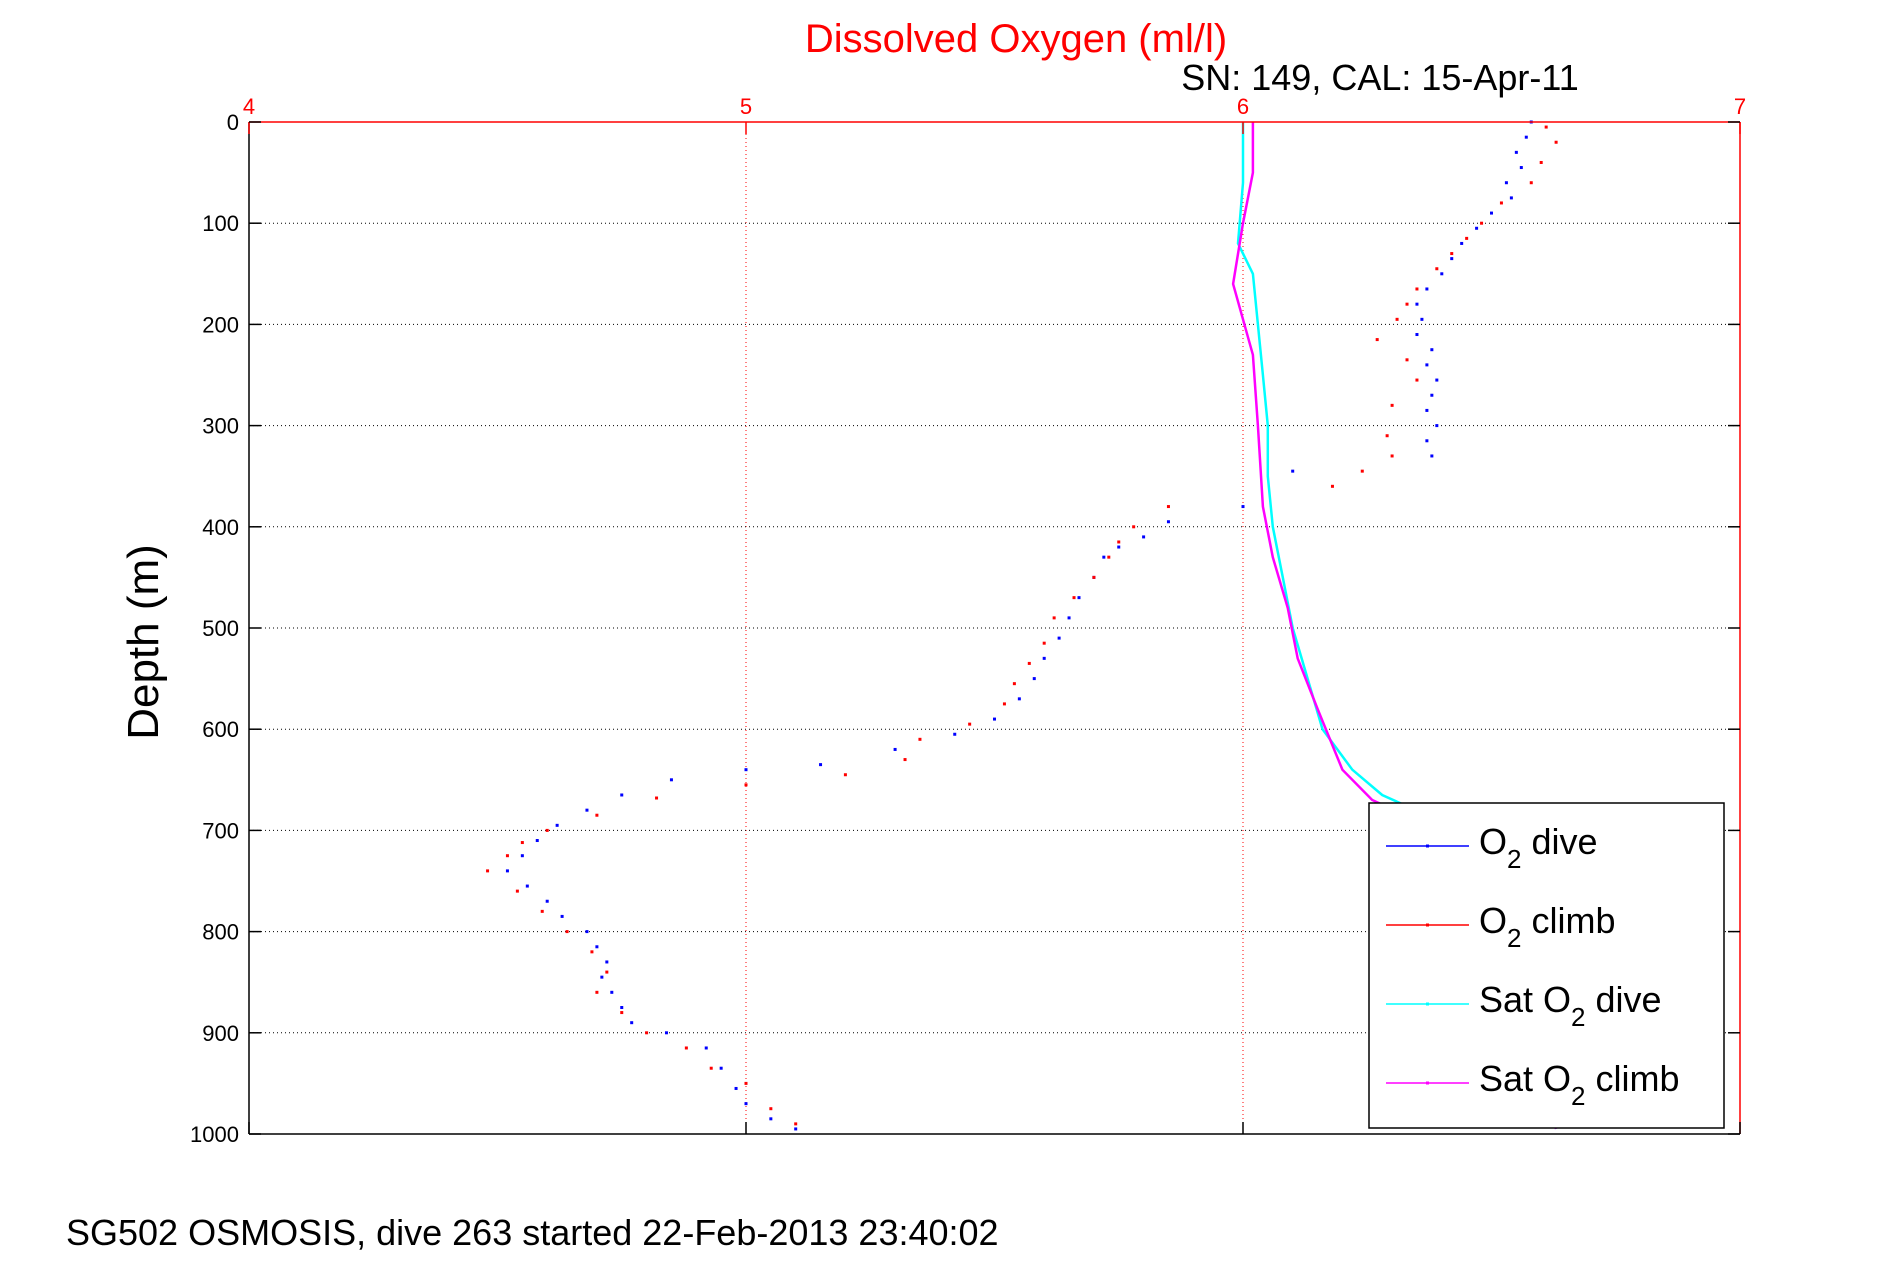 The height and width of the screenshot is (1262, 1891). I want to click on legend-label-text: Sat O, so click(1525, 999).